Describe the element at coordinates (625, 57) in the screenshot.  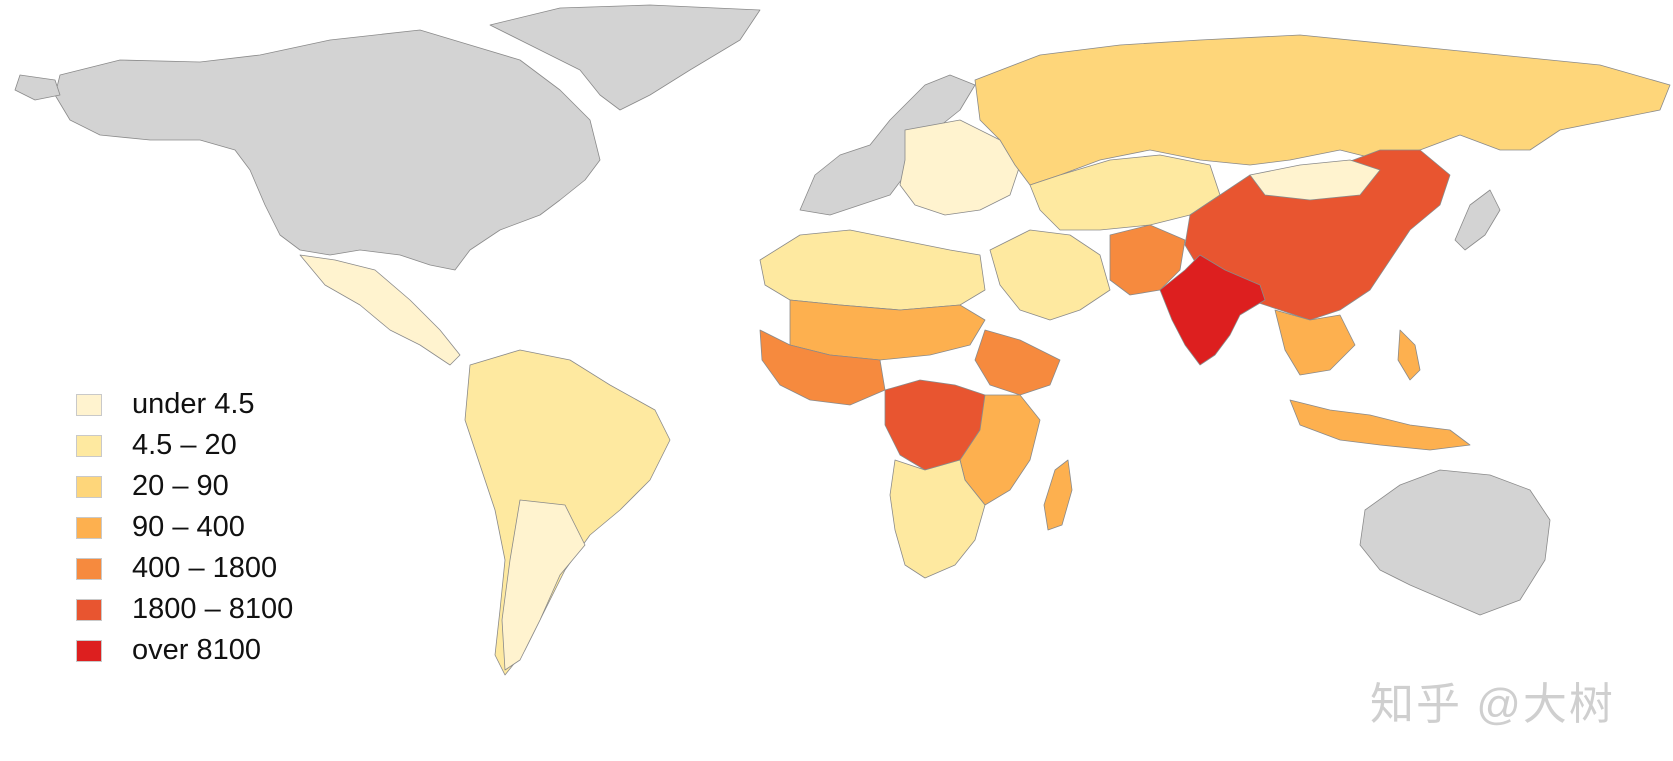
I see `region-greenland` at that location.